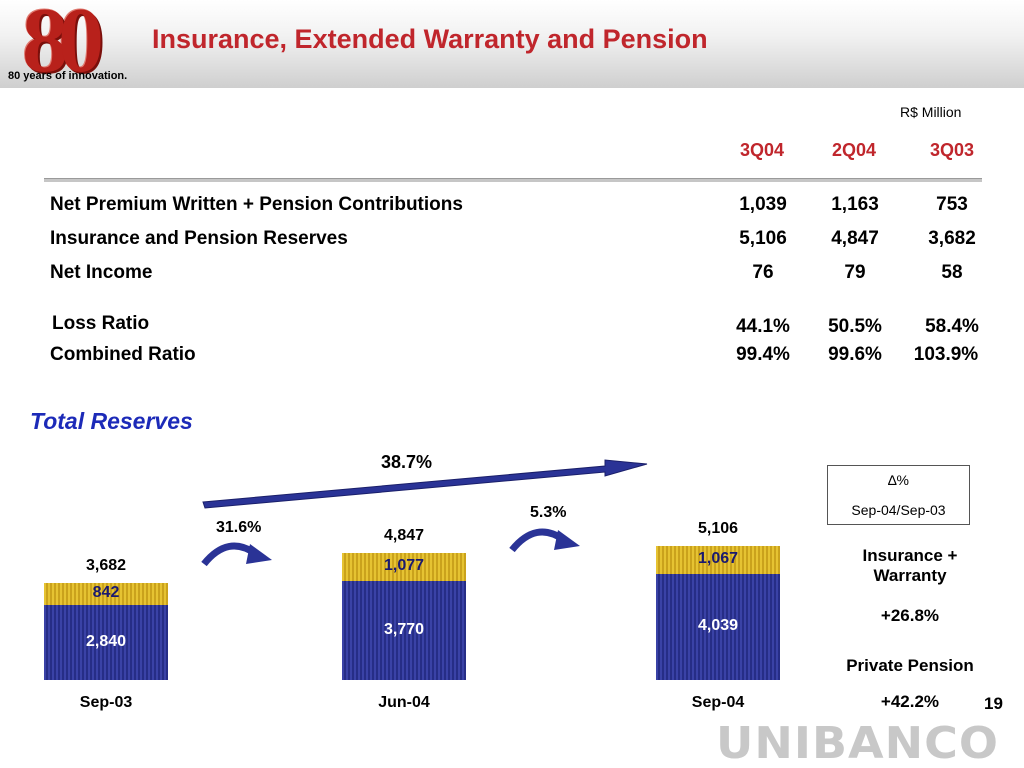 Image resolution: width=1024 pixels, height=768 pixels. I want to click on x-axis-label: Sep-03, so click(106, 702).